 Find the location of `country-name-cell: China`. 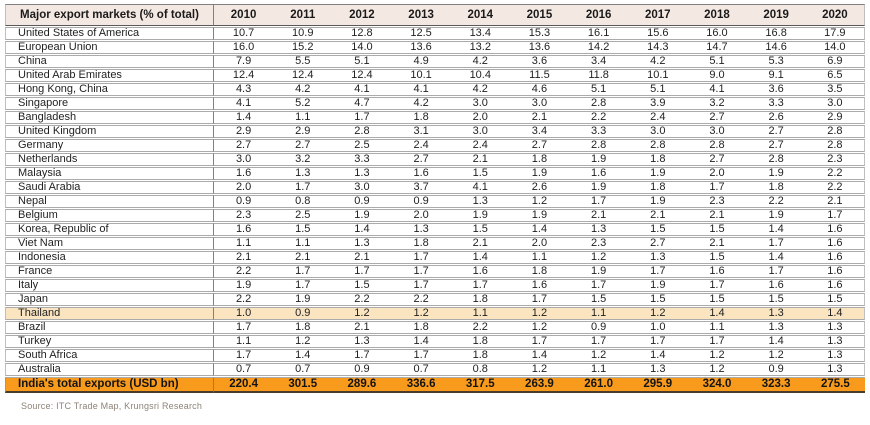

country-name-cell: China is located at coordinates (109, 61).